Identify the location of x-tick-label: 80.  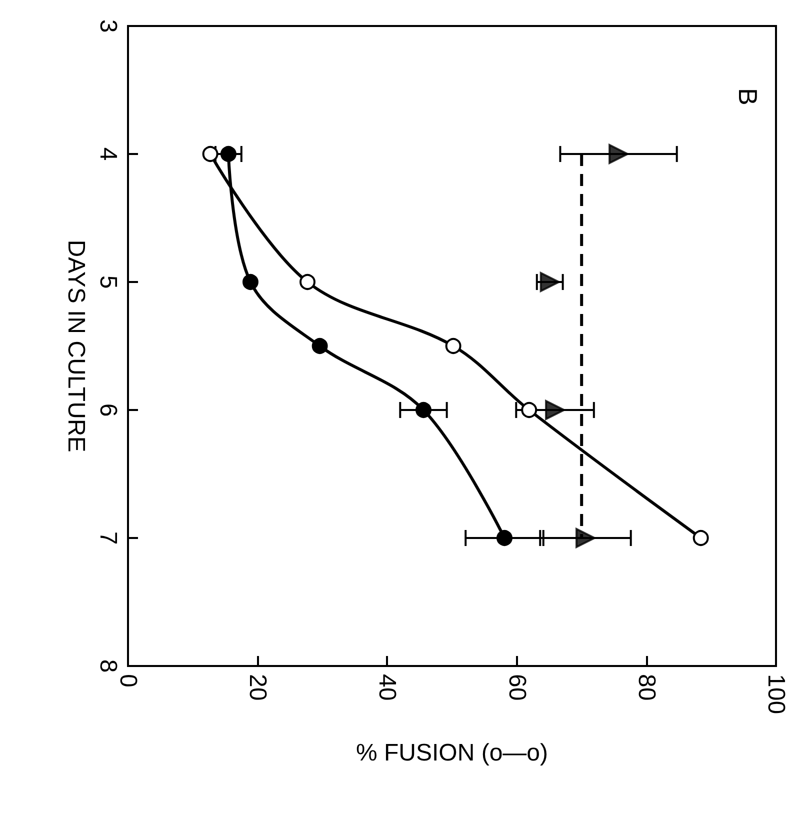
(646, 687).